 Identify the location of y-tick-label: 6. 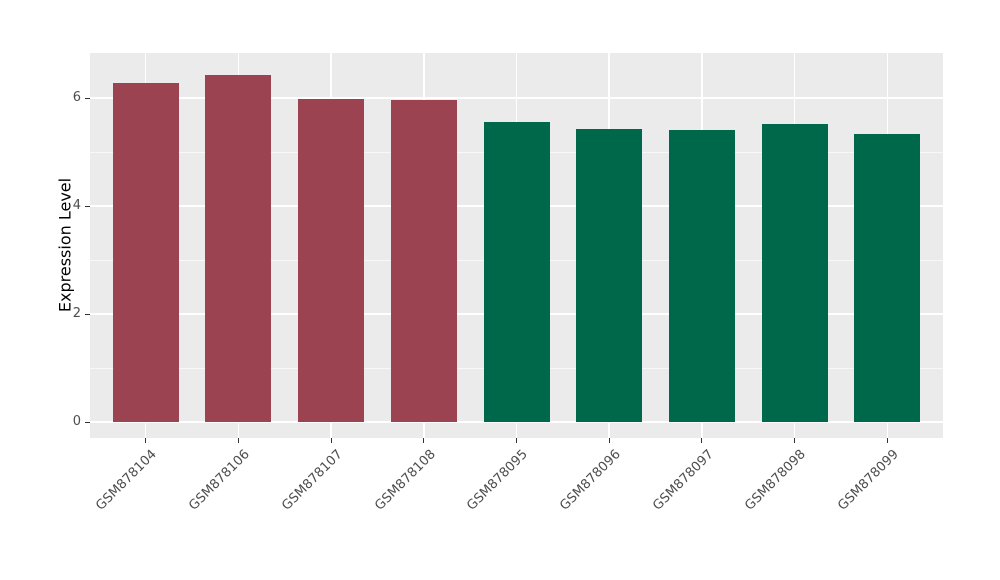
(76, 97).